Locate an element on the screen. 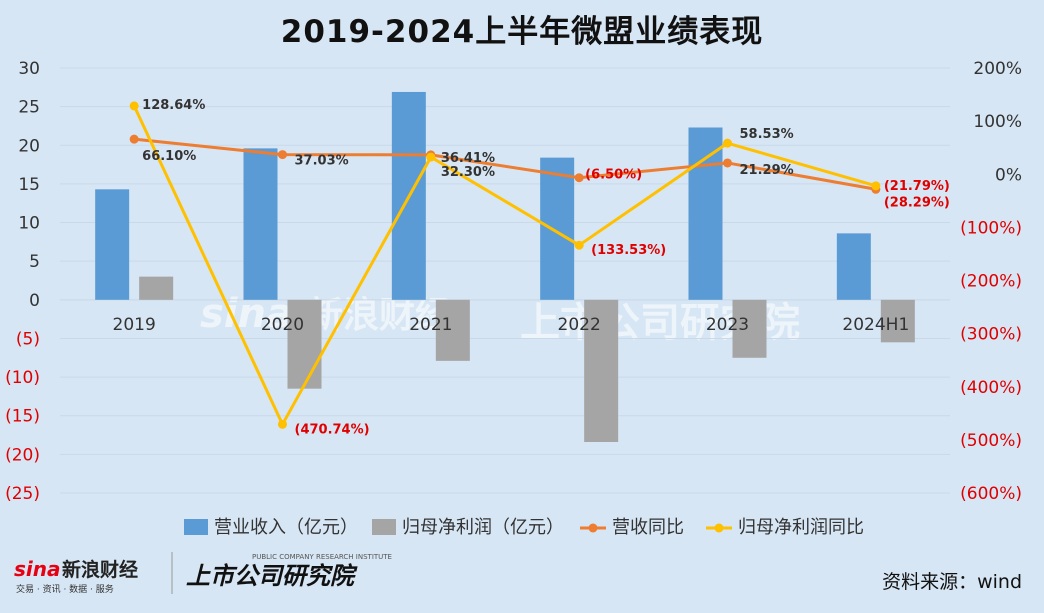 This screenshot has height=613, width=1044. page-title: 2019-2024上半年微盟业绩表现 is located at coordinates (522, 32).